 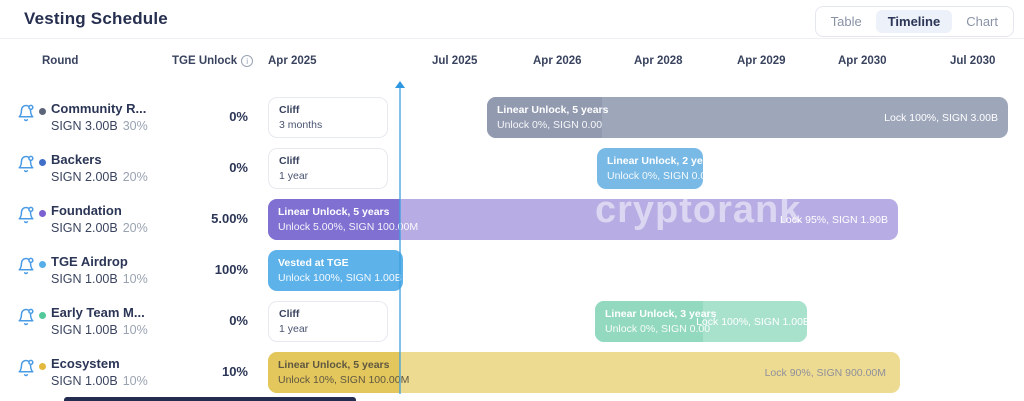 What do you see at coordinates (229, 218) in the screenshot?
I see `tge-unlock-value: 5.00%` at bounding box center [229, 218].